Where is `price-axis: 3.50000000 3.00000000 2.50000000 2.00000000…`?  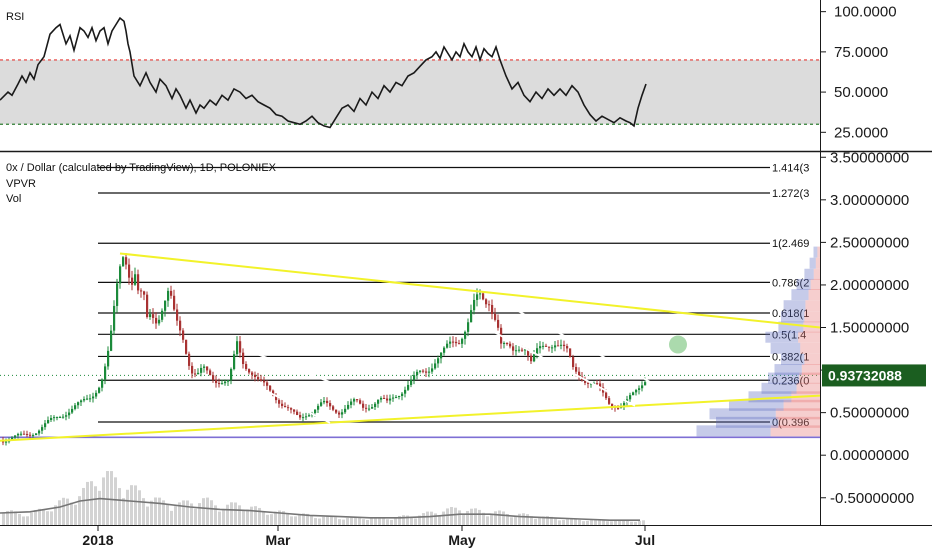
price-axis: 3.50000000 3.00000000 2.50000000 2.00000000… is located at coordinates (873, 328).